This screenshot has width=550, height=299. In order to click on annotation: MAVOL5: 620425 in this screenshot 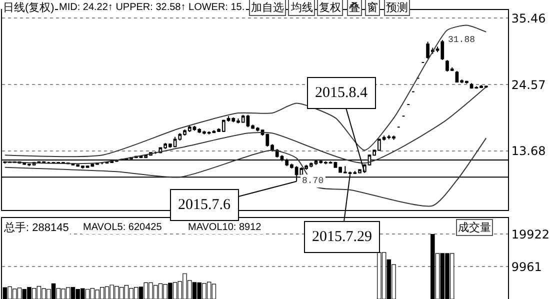, I will do `click(122, 227)`.